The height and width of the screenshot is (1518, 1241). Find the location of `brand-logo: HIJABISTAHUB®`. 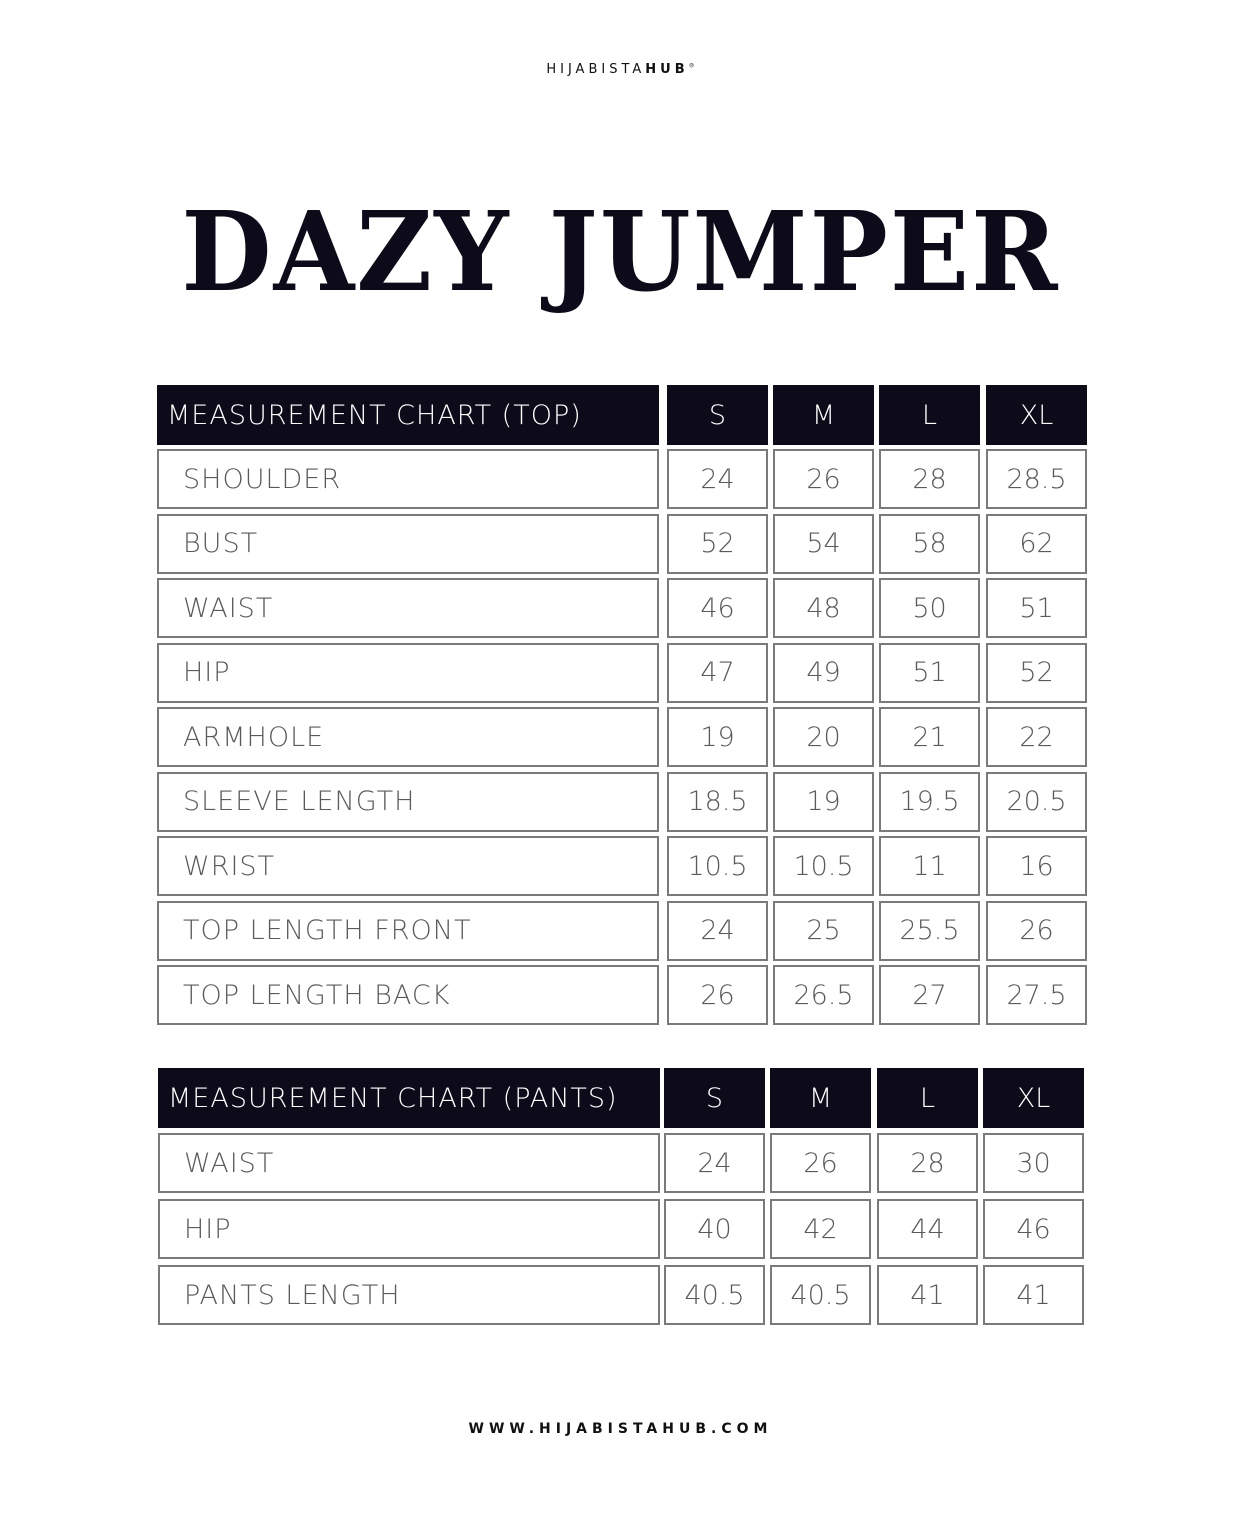

brand-logo: HIJABISTAHUB® is located at coordinates (620, 69).